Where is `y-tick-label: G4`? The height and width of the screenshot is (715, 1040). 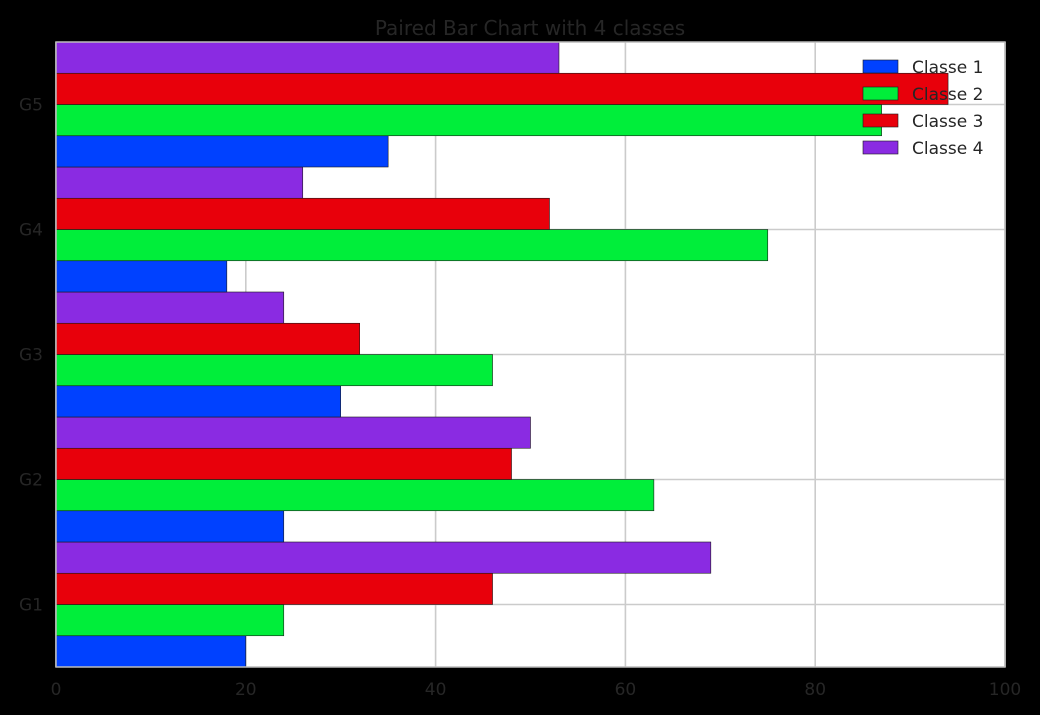 y-tick-label: G4 is located at coordinates (31, 231).